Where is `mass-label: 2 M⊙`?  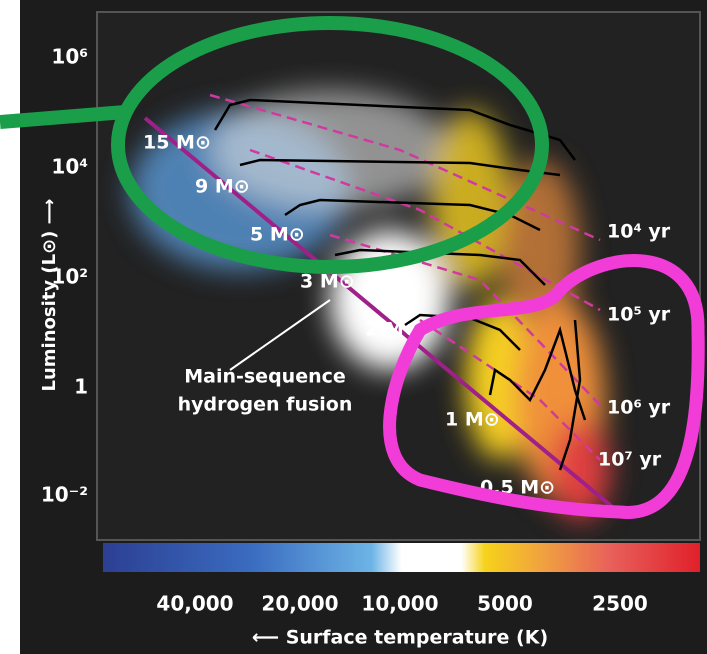
mass-label: 2 M⊙ is located at coordinates (392, 330).